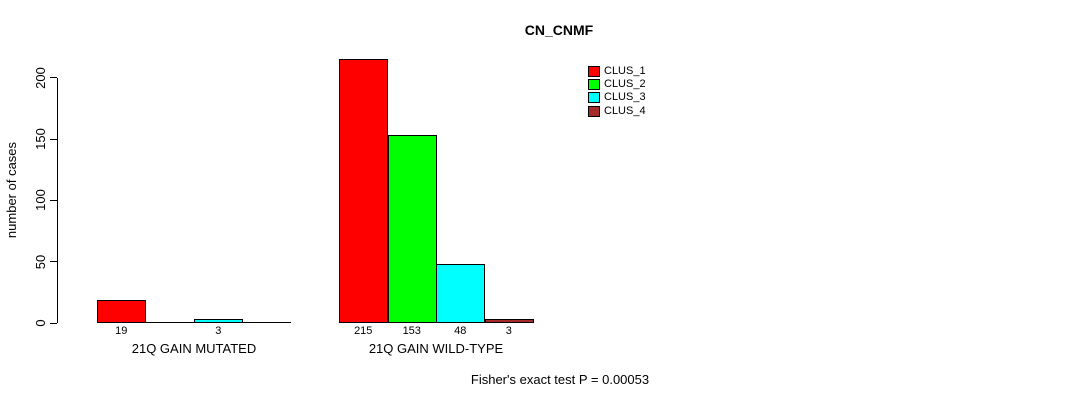  Describe the element at coordinates (40, 200) in the screenshot. I see `y-tick-label: 100` at that location.